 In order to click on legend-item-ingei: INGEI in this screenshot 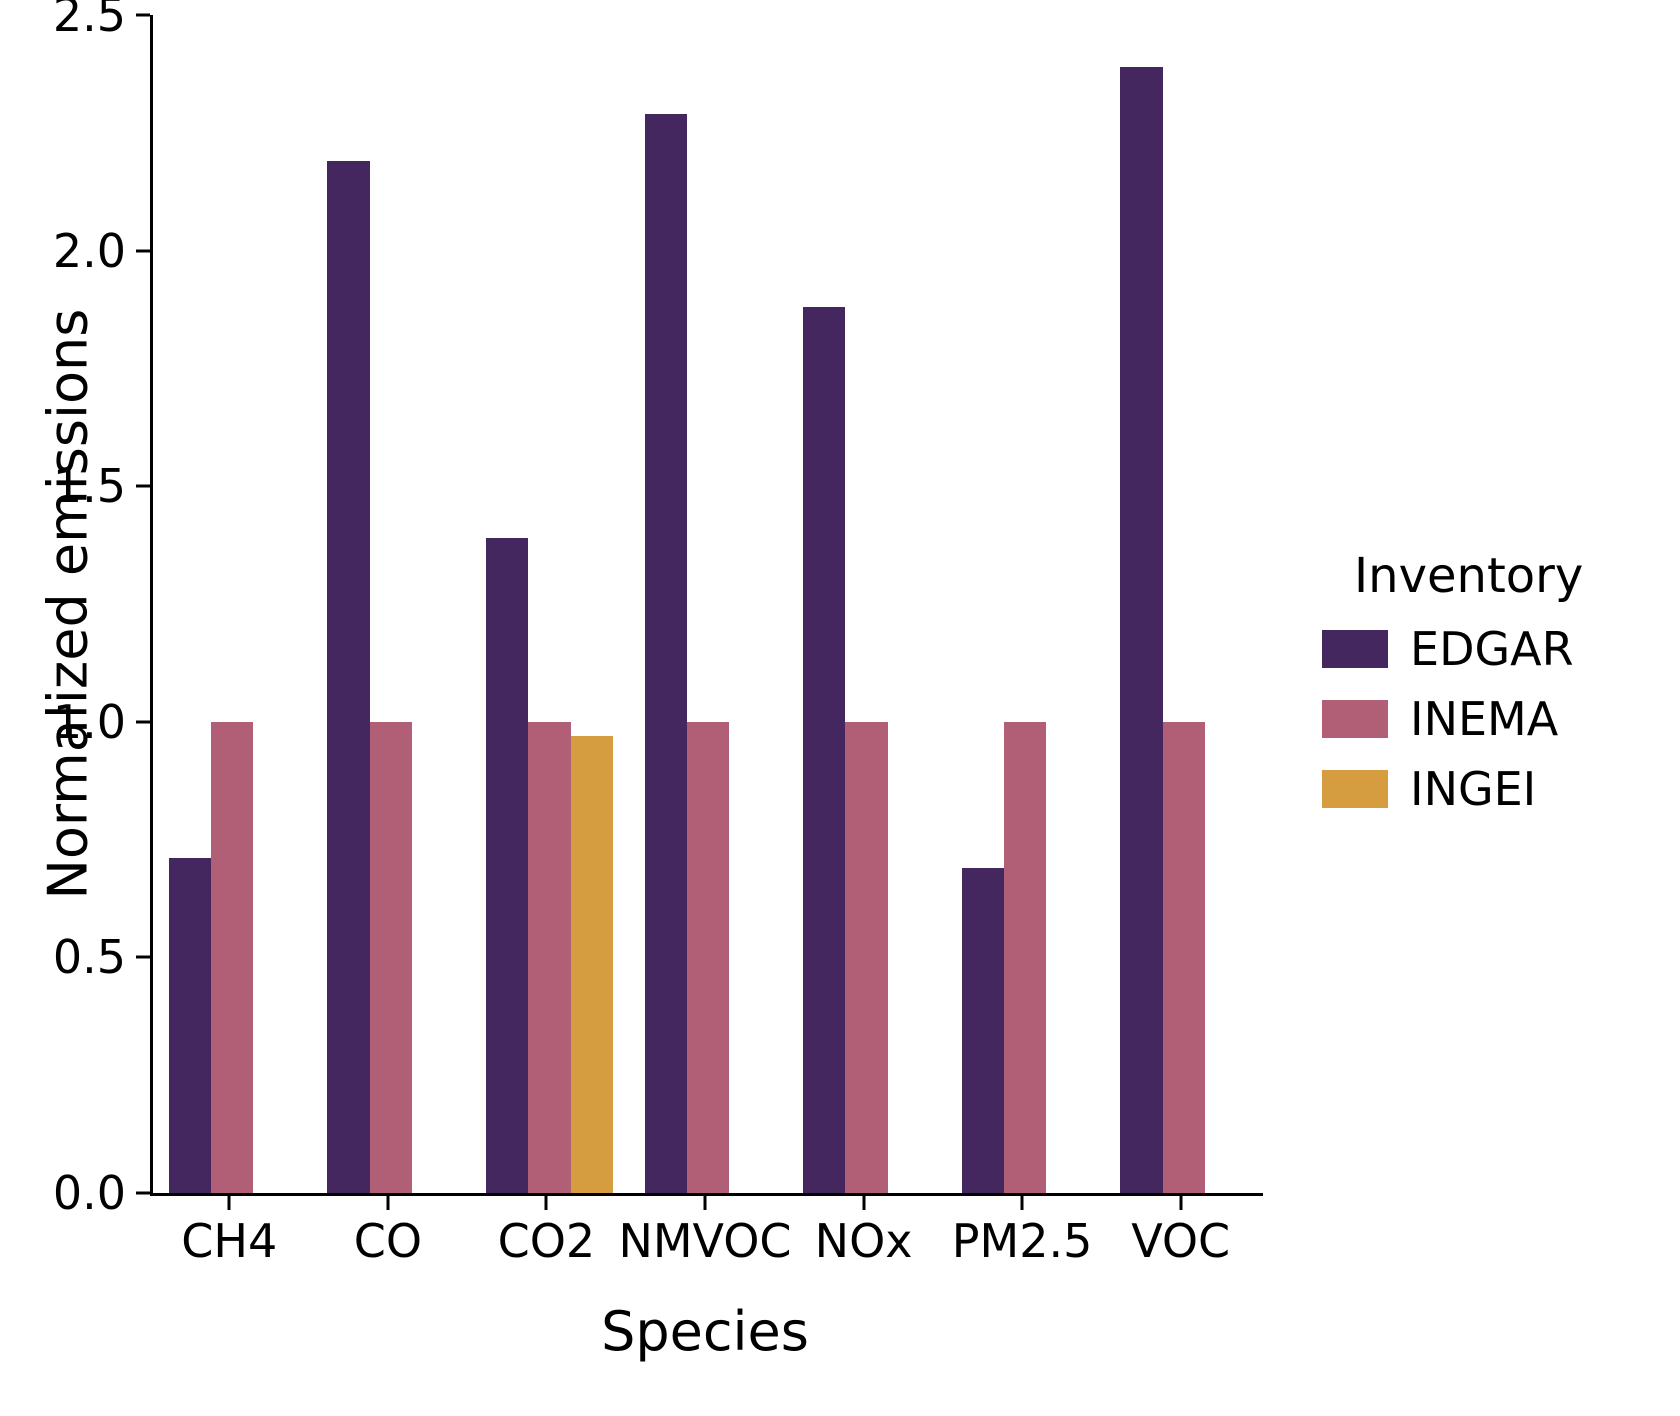, I will do `click(1497, 789)`.